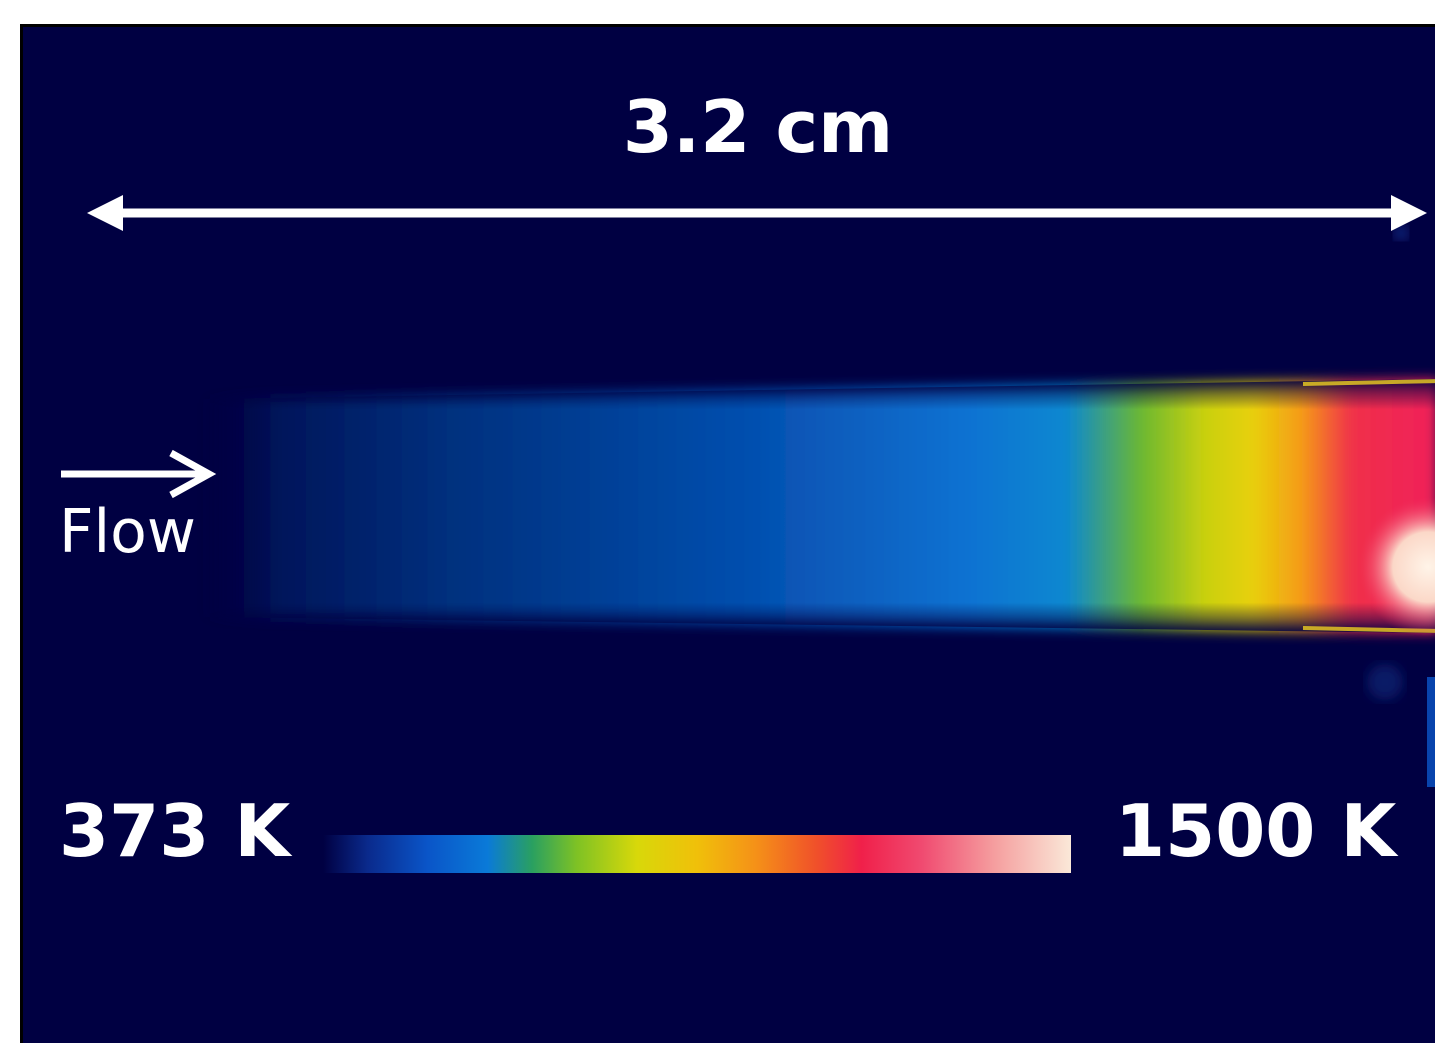  I want to click on colorbar-min-label: 373 K, so click(175, 831).